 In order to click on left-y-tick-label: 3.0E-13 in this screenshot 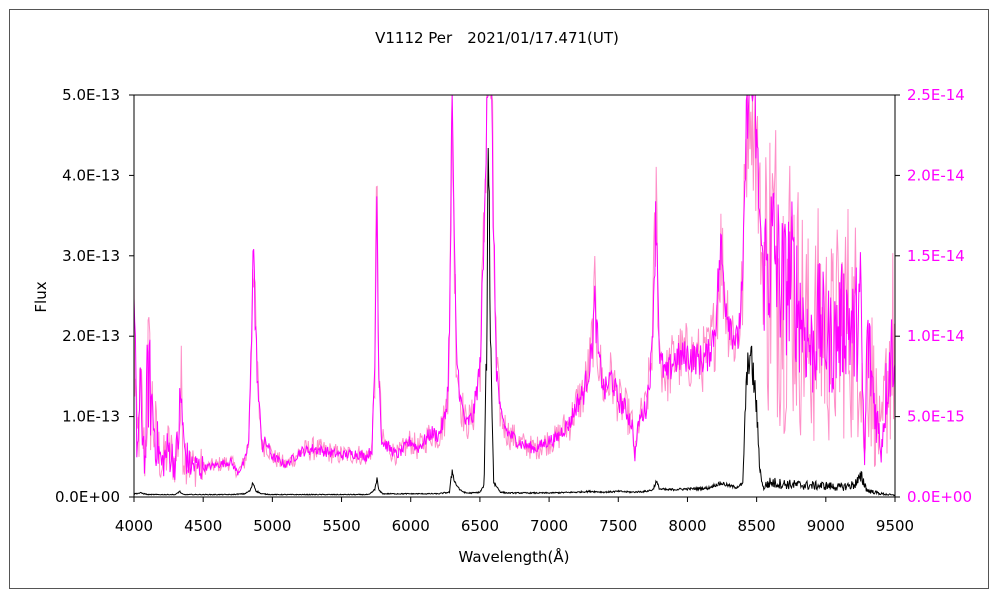, I will do `click(91, 256)`.